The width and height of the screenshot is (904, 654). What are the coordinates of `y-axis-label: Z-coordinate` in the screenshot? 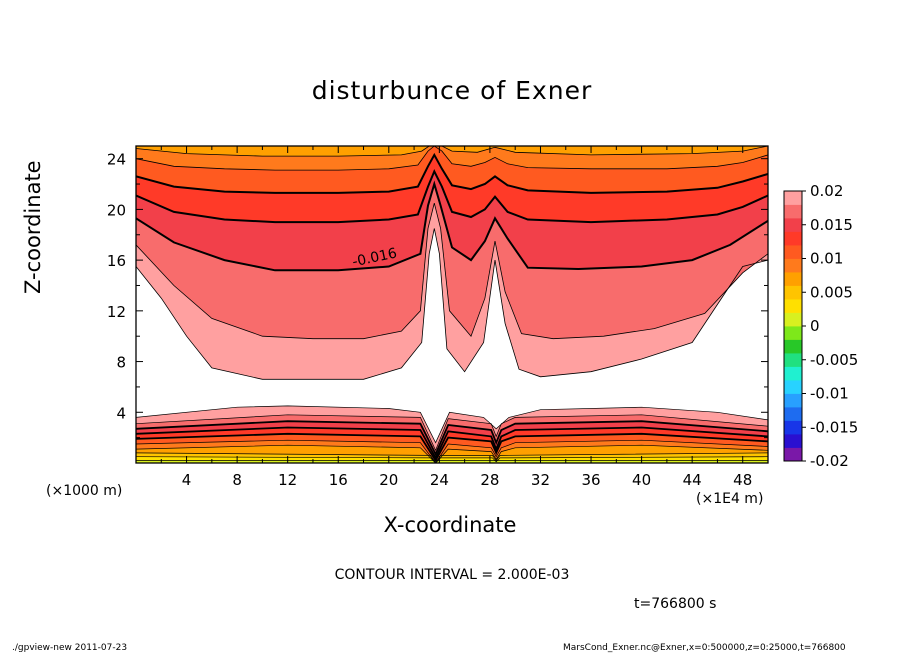 It's located at (33, 227).